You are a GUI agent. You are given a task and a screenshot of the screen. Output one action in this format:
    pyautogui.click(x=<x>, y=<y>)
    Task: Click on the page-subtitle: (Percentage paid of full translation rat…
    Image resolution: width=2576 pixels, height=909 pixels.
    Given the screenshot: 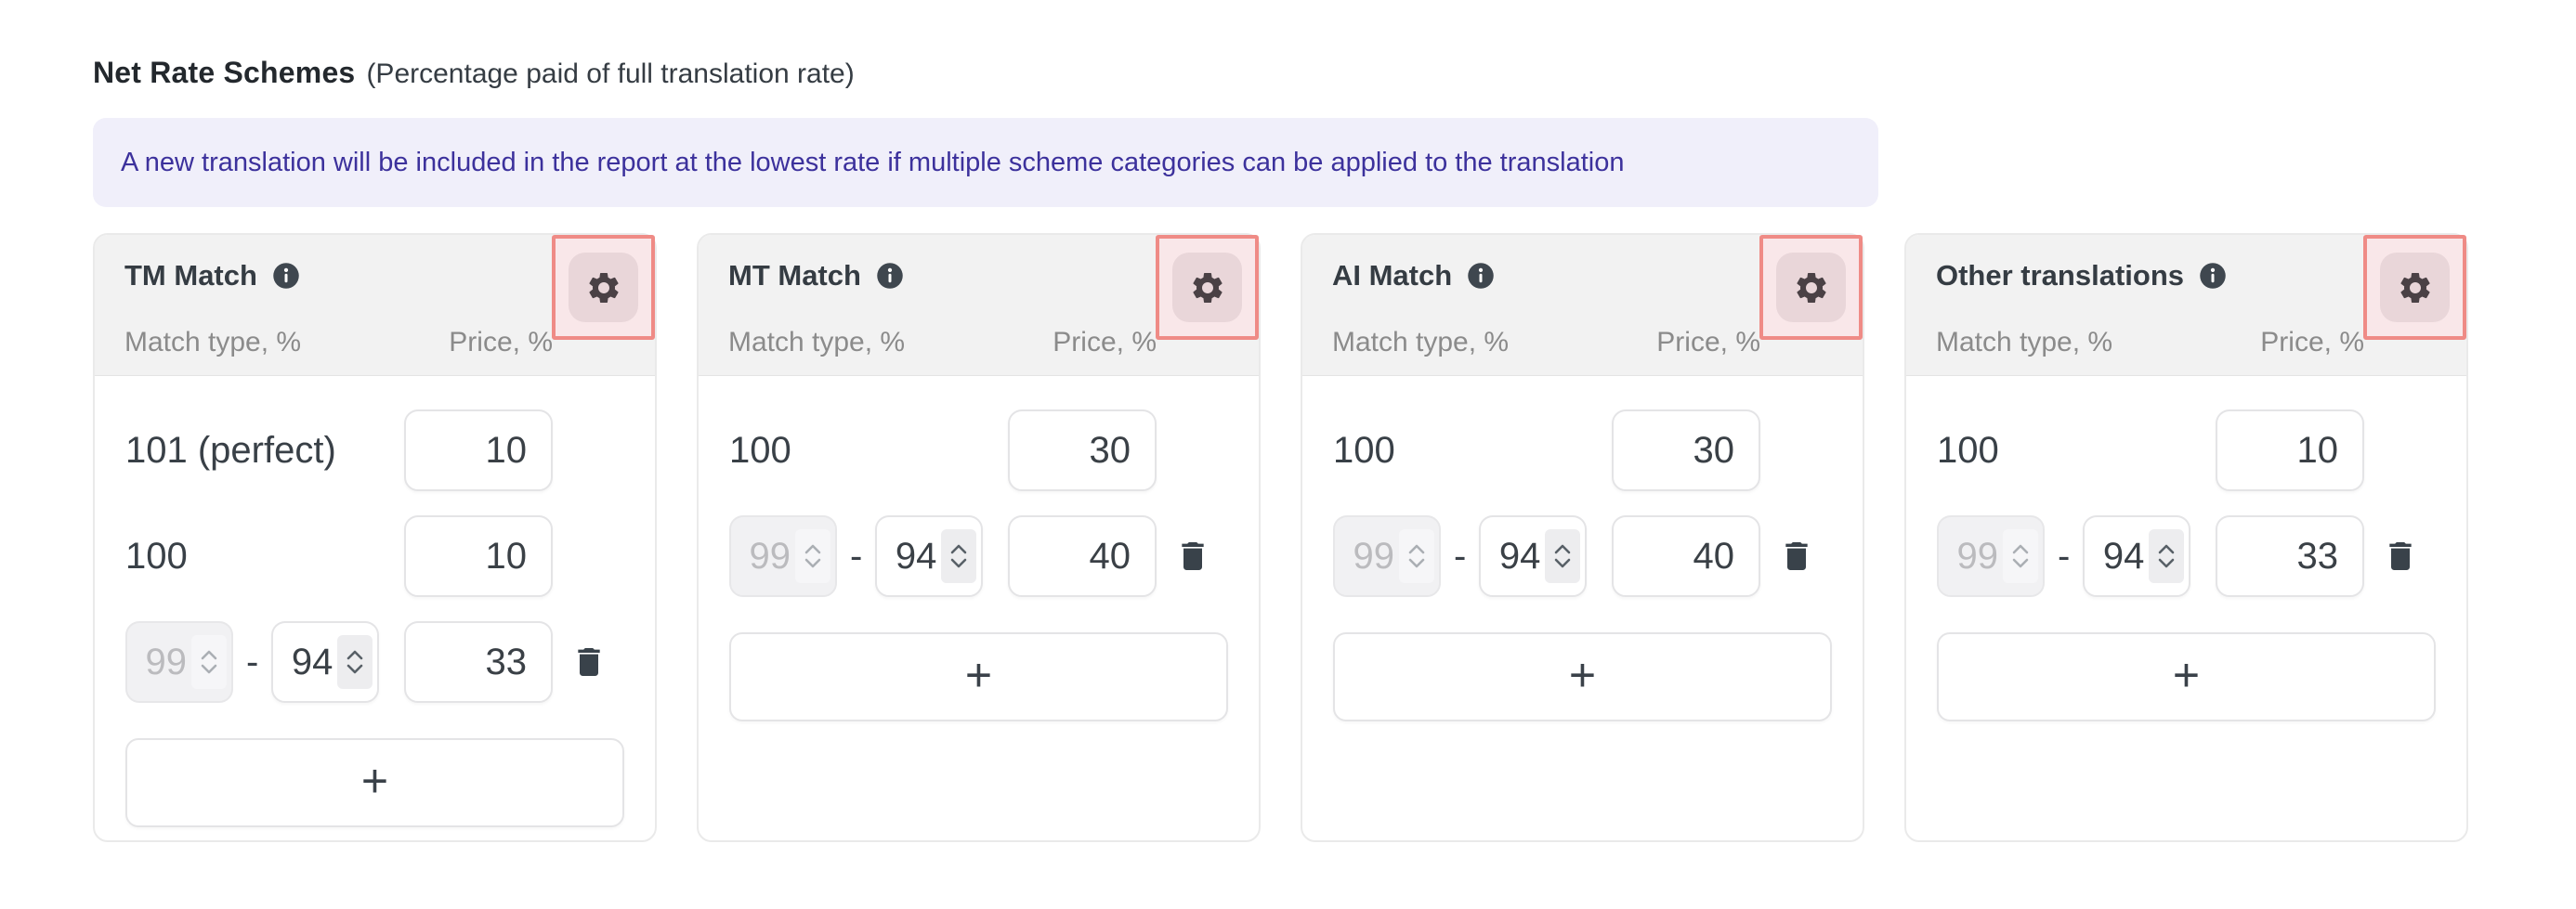 What is the action you would take?
    pyautogui.click(x=611, y=73)
    